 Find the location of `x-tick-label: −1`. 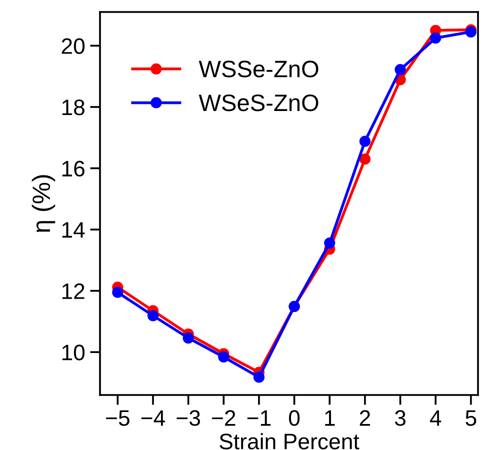

x-tick-label: −1 is located at coordinates (259, 418).